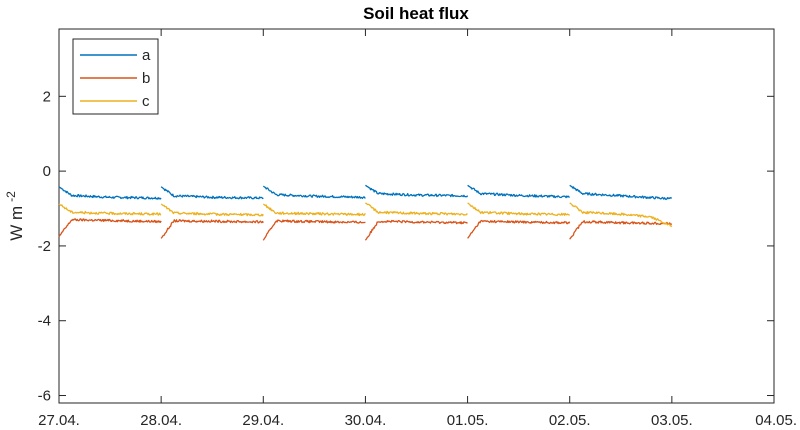 The width and height of the screenshot is (800, 430). Describe the element at coordinates (44, 246) in the screenshot. I see `y-tick-label: -2` at that location.